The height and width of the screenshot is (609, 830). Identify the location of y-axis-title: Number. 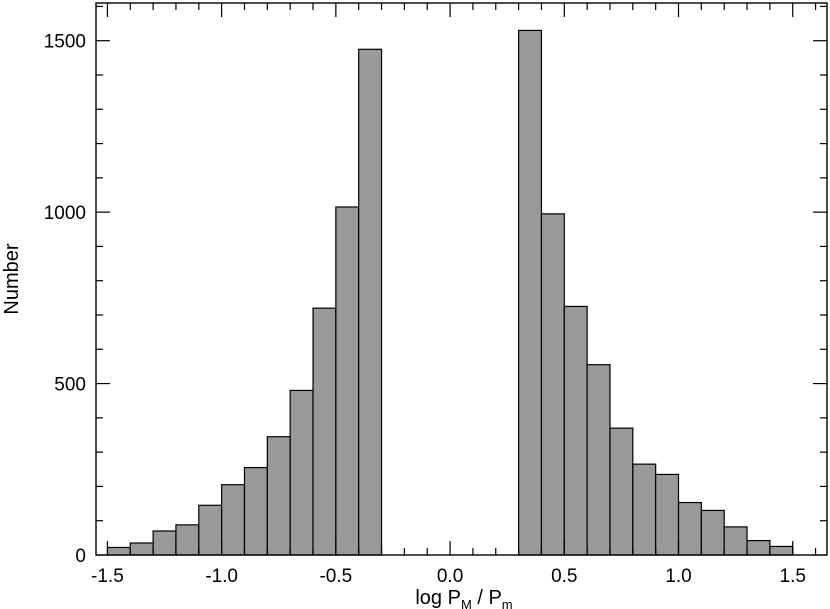
(12, 278).